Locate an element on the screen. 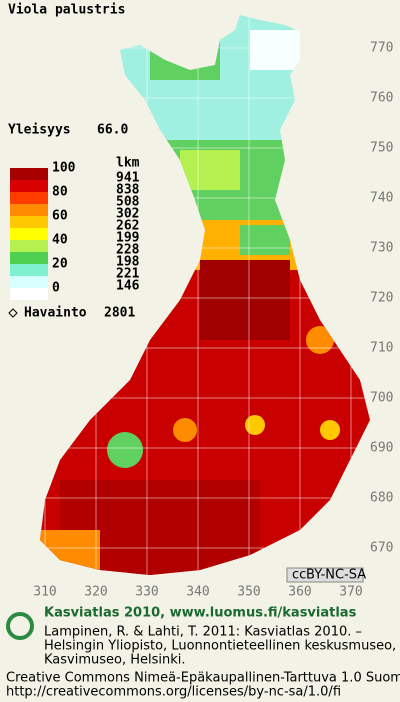  x-grid-label: 350 is located at coordinates (248, 592).